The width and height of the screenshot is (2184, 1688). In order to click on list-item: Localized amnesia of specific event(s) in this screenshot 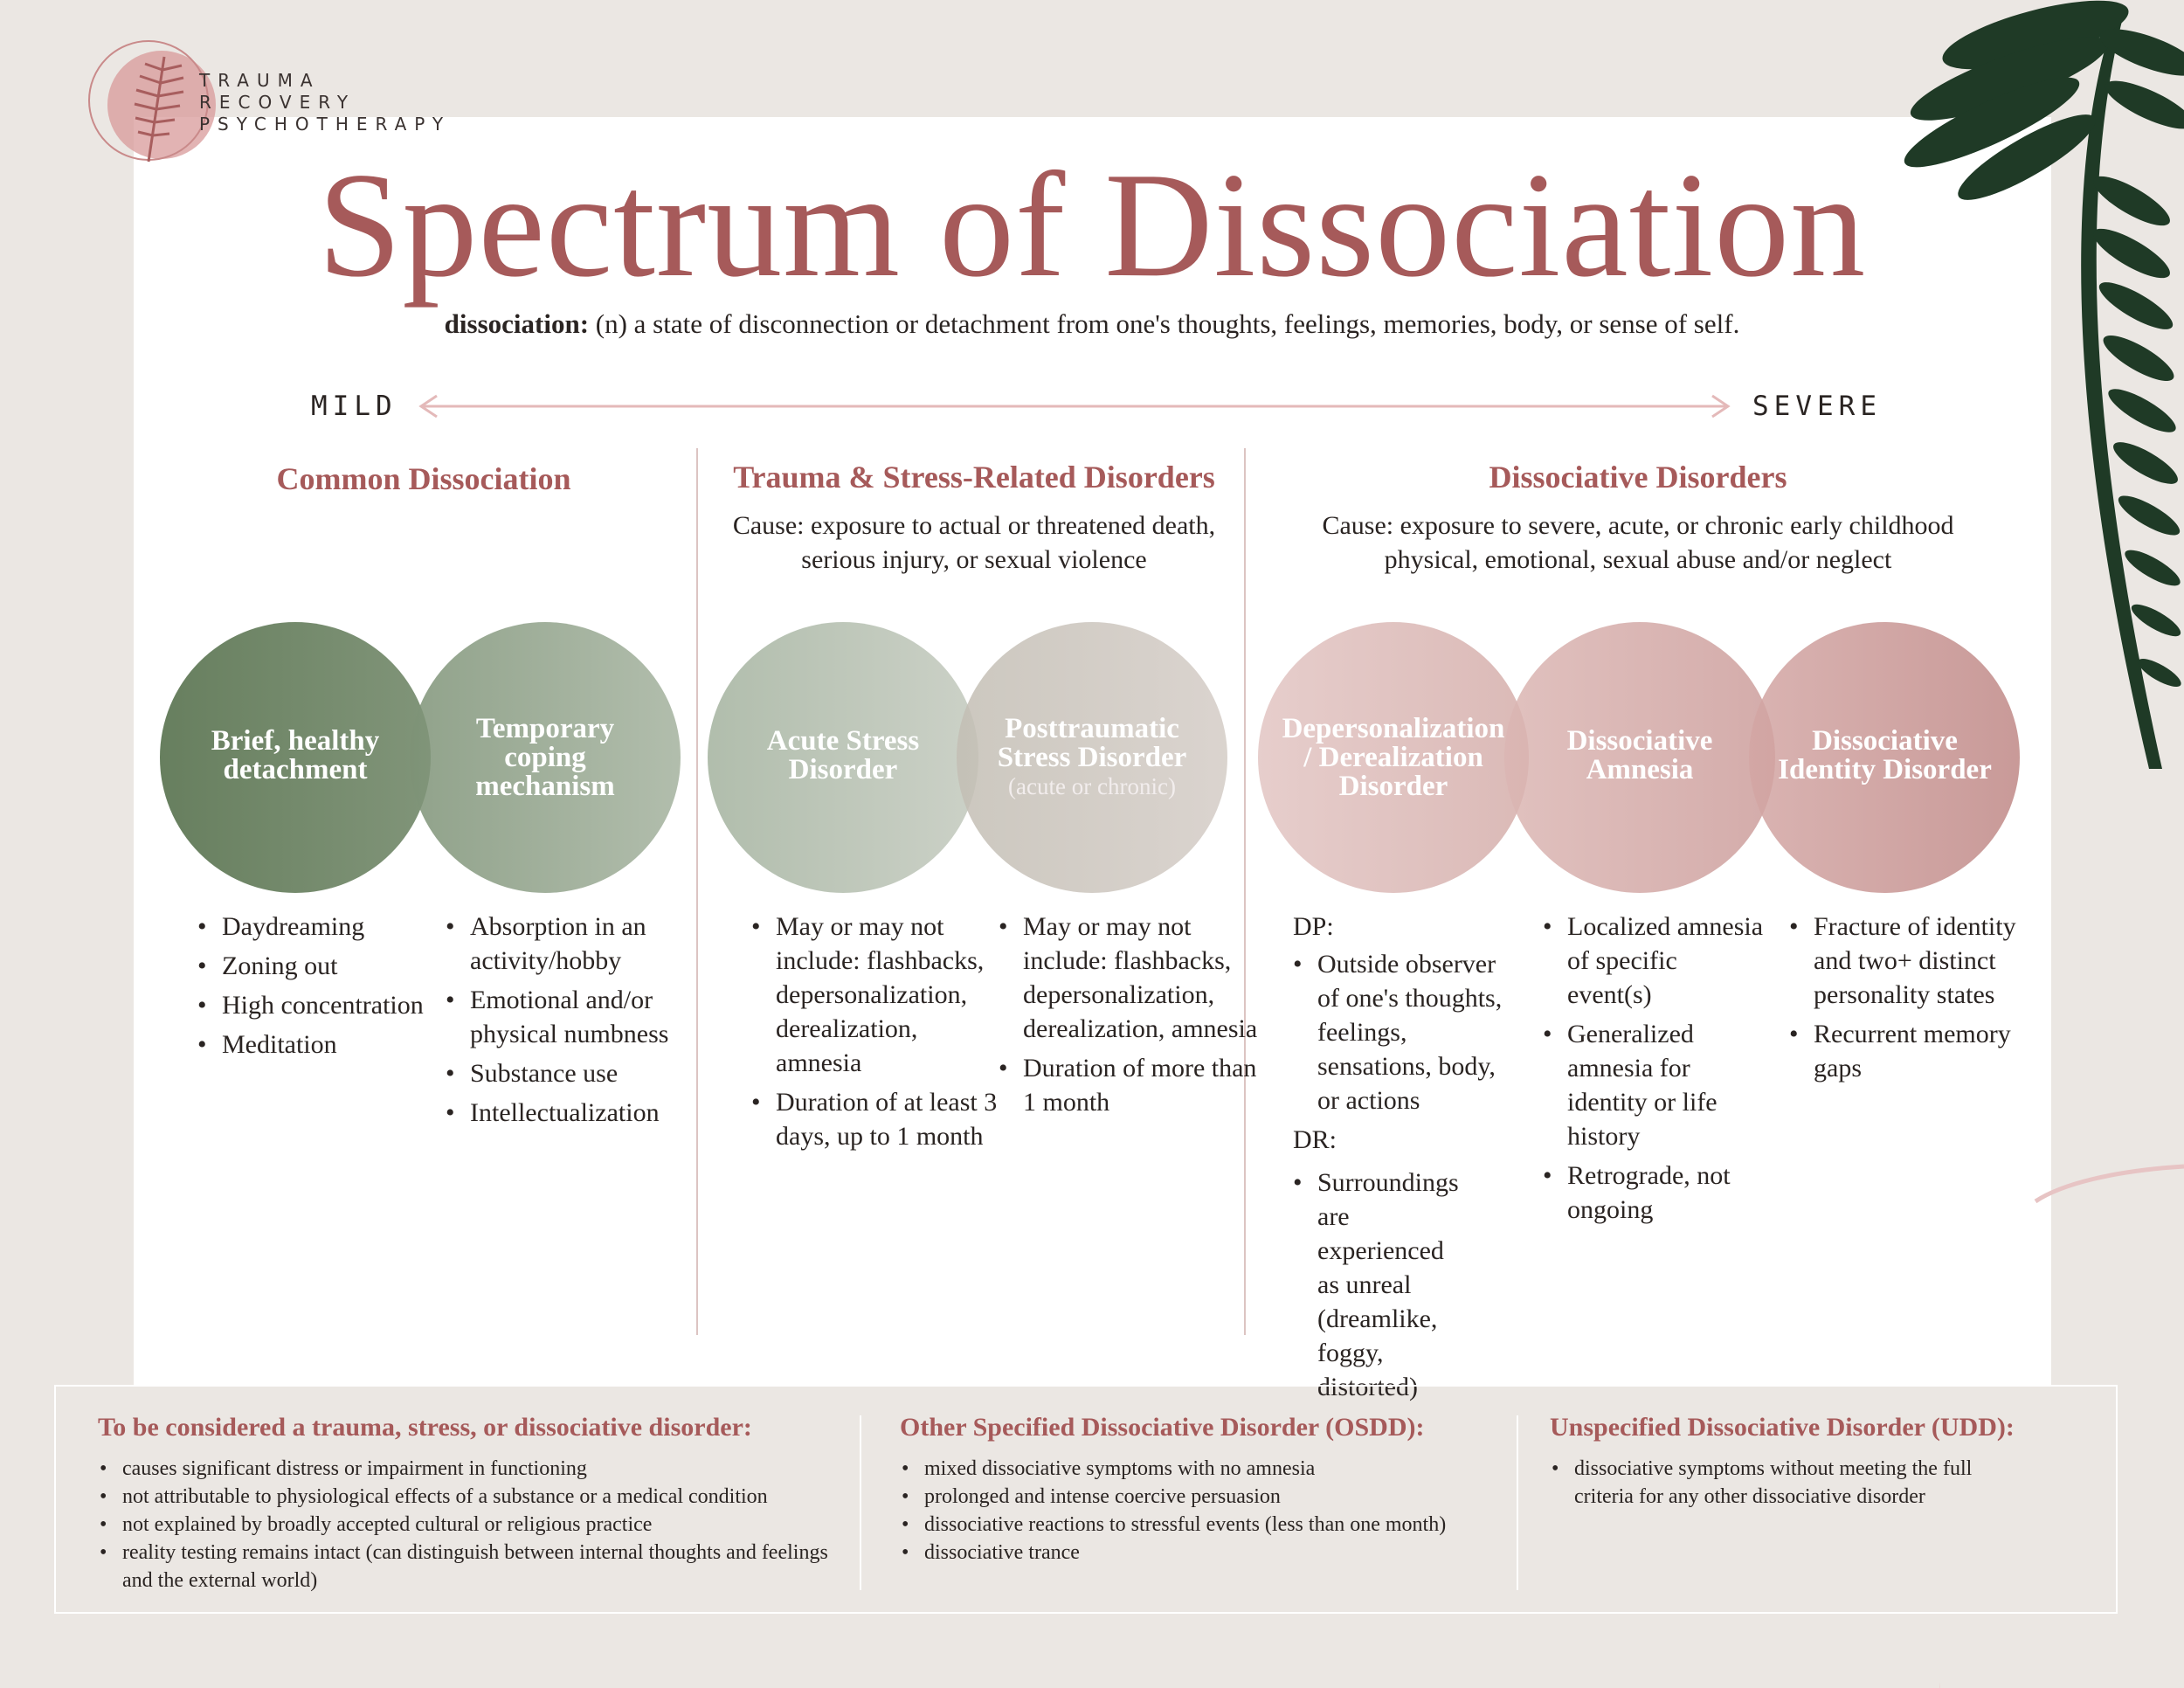, I will do `click(1653, 961)`.